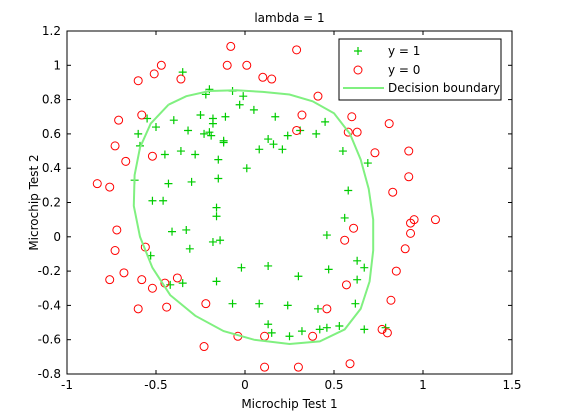  What do you see at coordinates (155, 385) in the screenshot?
I see `x-tick-label: -0.5` at bounding box center [155, 385].